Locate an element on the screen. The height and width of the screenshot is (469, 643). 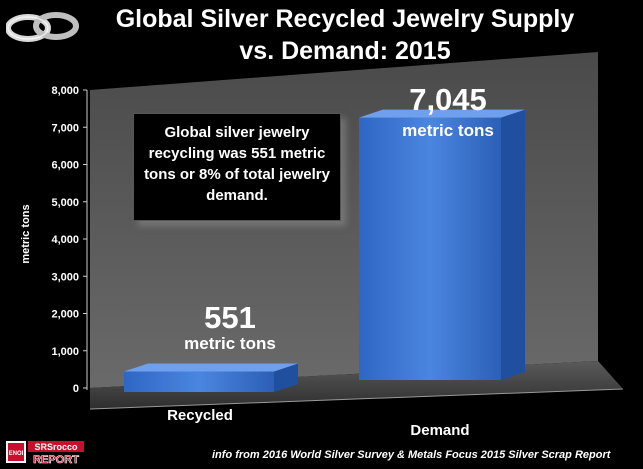
demand-unit-label: metric tons is located at coordinates (448, 130).